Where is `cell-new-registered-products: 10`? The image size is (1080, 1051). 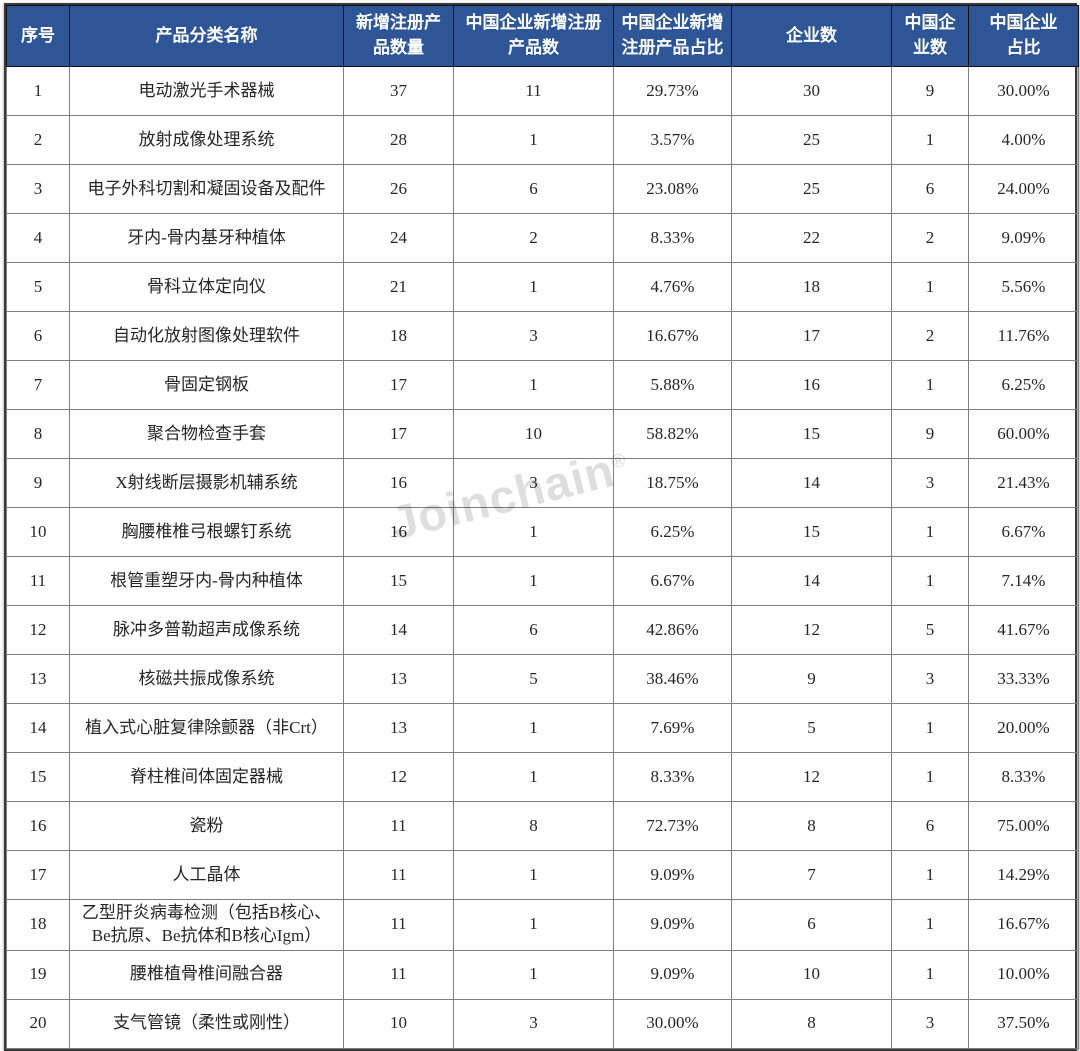 cell-new-registered-products: 10 is located at coordinates (398, 1023).